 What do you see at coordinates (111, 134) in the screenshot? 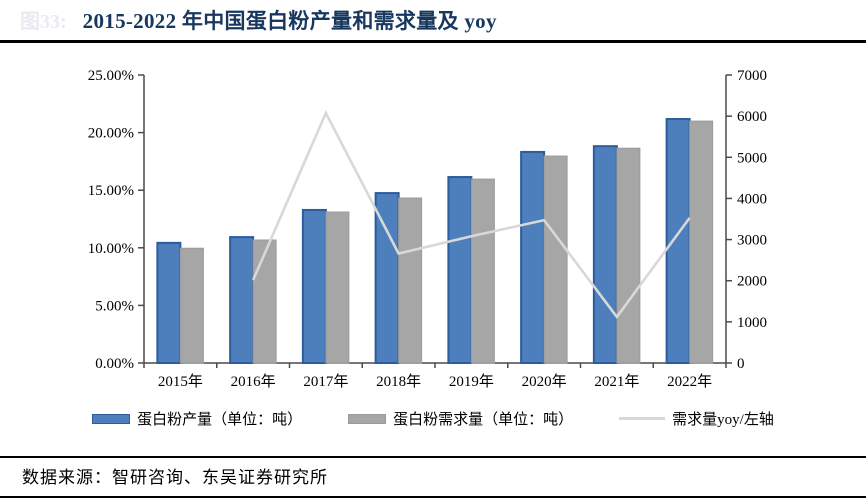
I see `left-axis-tick-label: 20.00%` at bounding box center [111, 134].